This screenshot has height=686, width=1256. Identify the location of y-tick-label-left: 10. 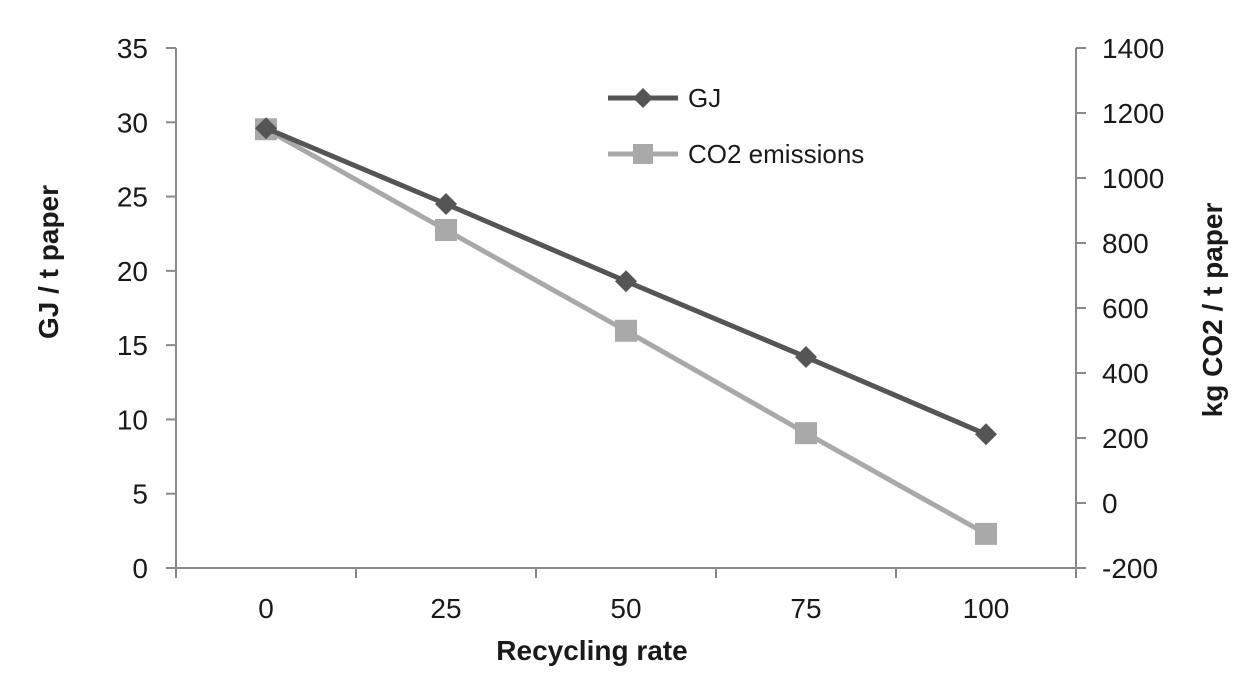
(132, 419).